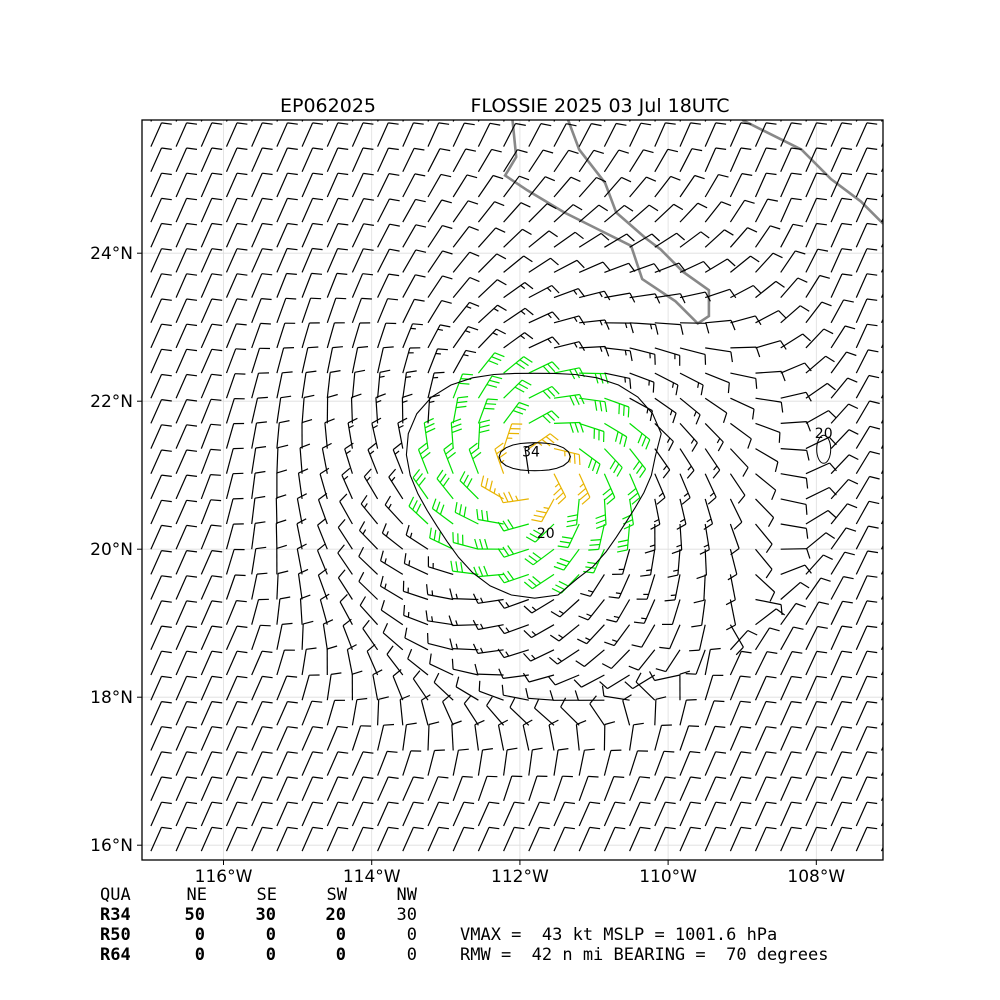 This screenshot has height=1000, width=1000. I want to click on y-tick-label: 22°N, so click(111, 402).